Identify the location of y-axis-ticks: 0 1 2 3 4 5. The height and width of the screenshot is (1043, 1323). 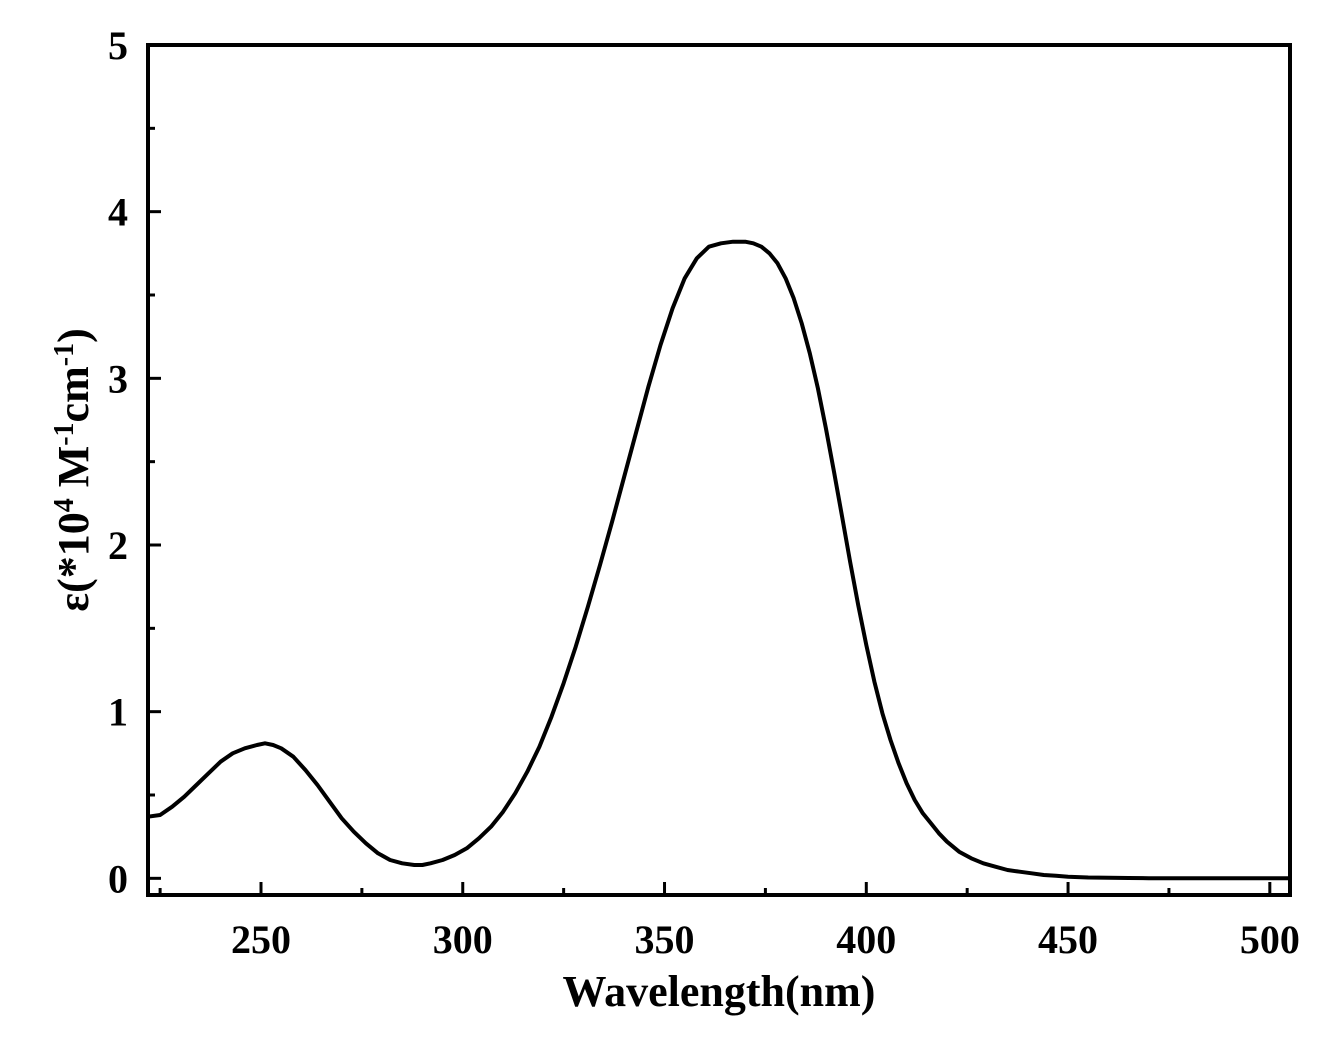
(134, 462).